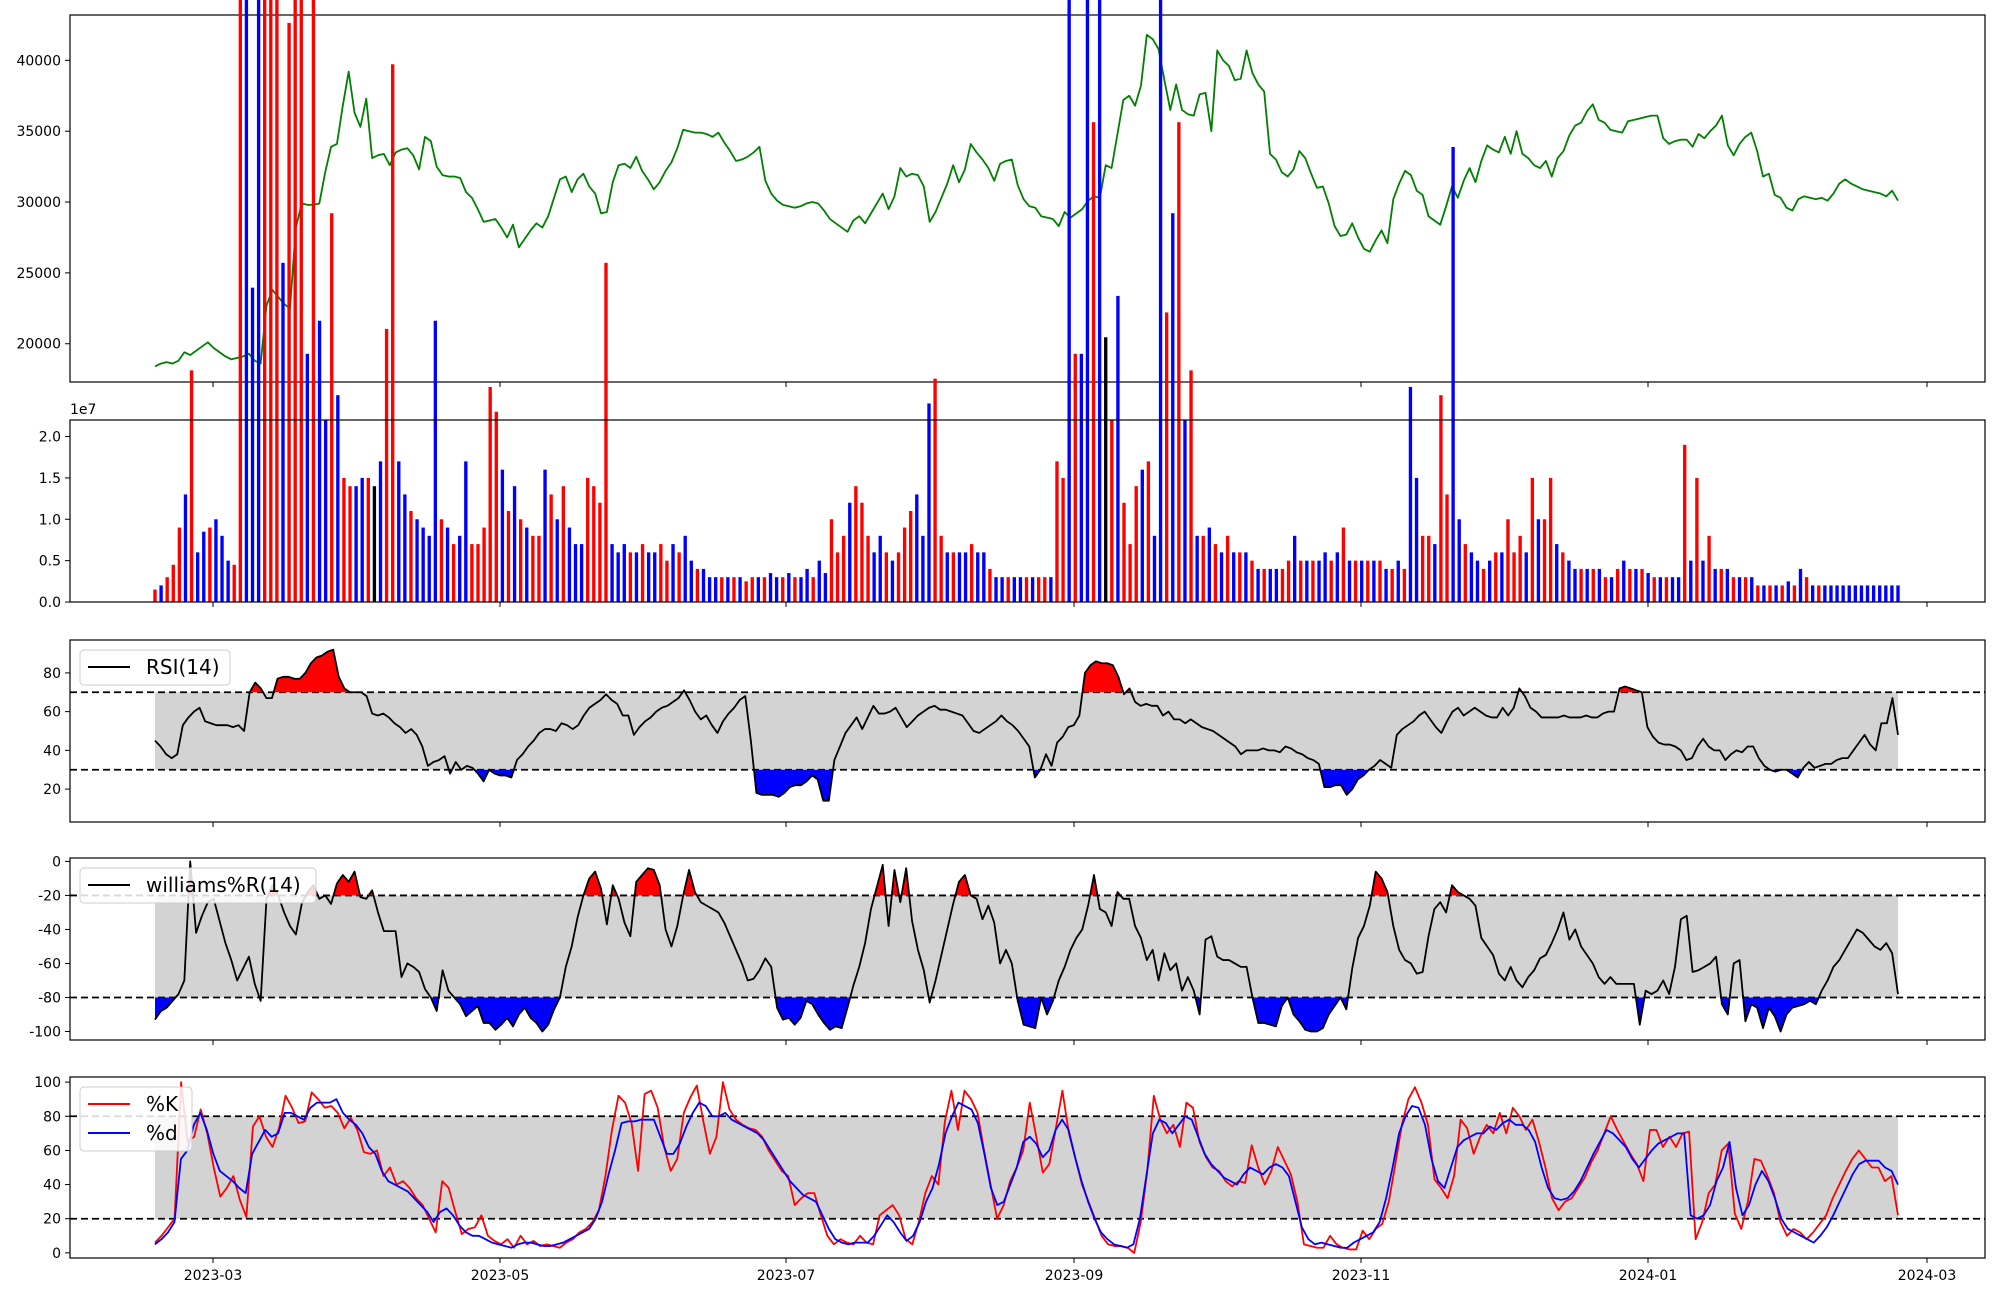 Image resolution: width=2000 pixels, height=1304 pixels. I want to click on rsi-legend-box, so click(155, 667).